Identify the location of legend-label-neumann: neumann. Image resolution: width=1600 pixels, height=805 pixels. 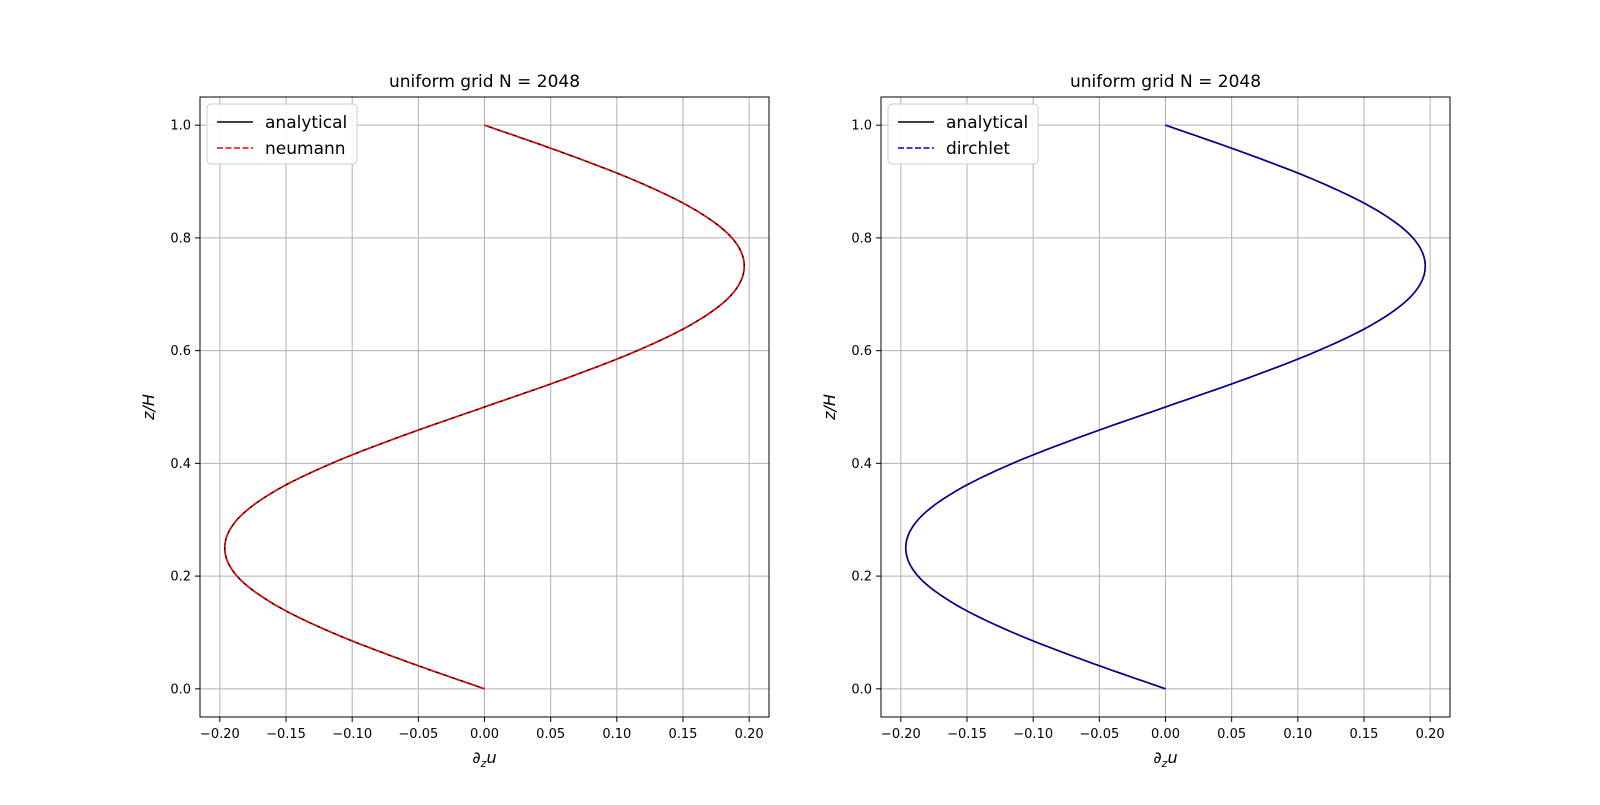
(305, 149).